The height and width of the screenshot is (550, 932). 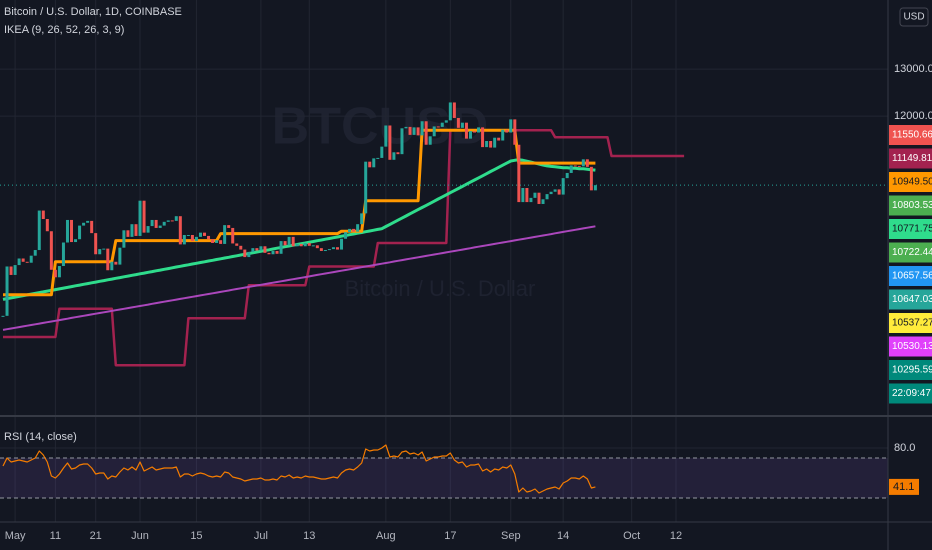 I want to click on x-tick-label: 11, so click(x=55, y=536).